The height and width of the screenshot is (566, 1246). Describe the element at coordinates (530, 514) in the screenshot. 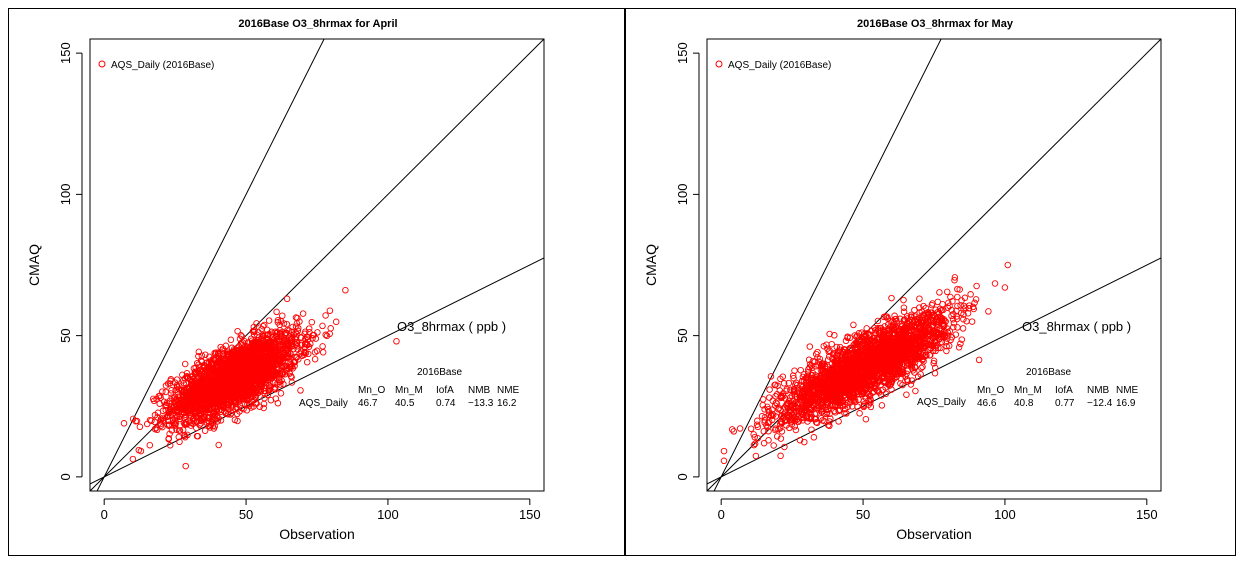

I see `x-tick-label: 150` at that location.